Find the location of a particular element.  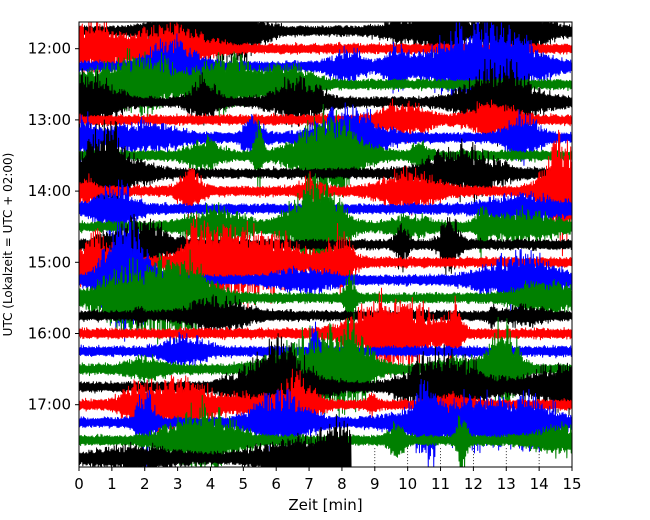

y-axis-title: UTC (Lokalzeit = UTC + 02:00) is located at coordinates (8, 245).